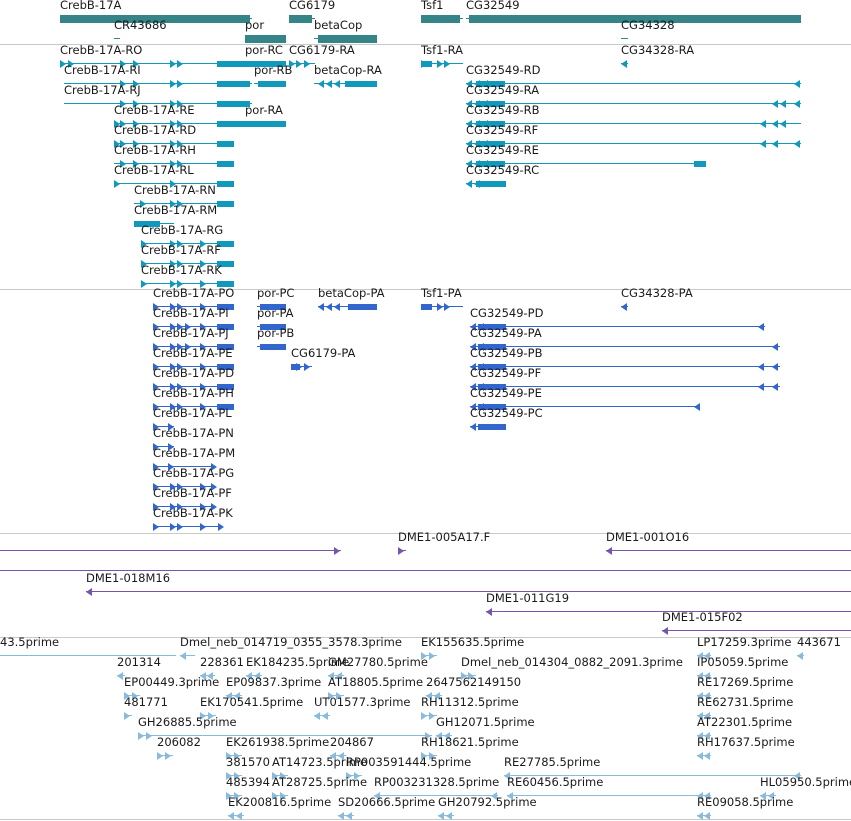 The image size is (851, 821). I want to click on feature-transcripts-crebb-17a-rh, so click(174, 164).